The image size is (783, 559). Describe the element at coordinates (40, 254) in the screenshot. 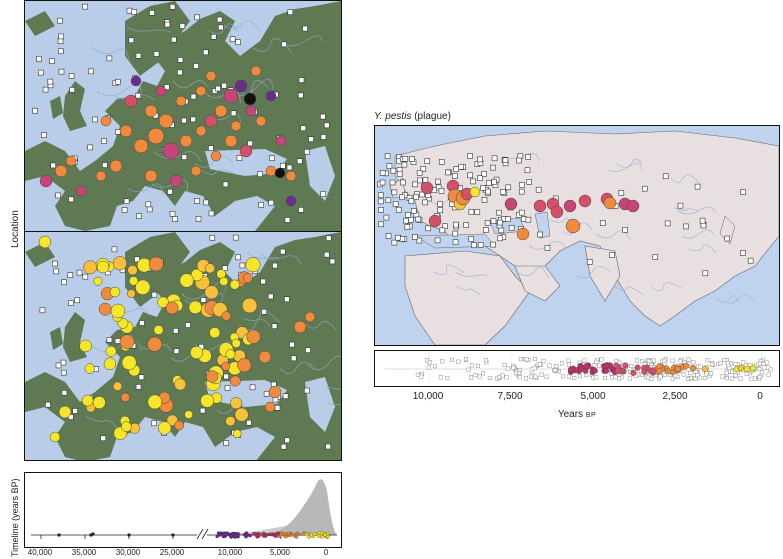

I see `iceland` at that location.